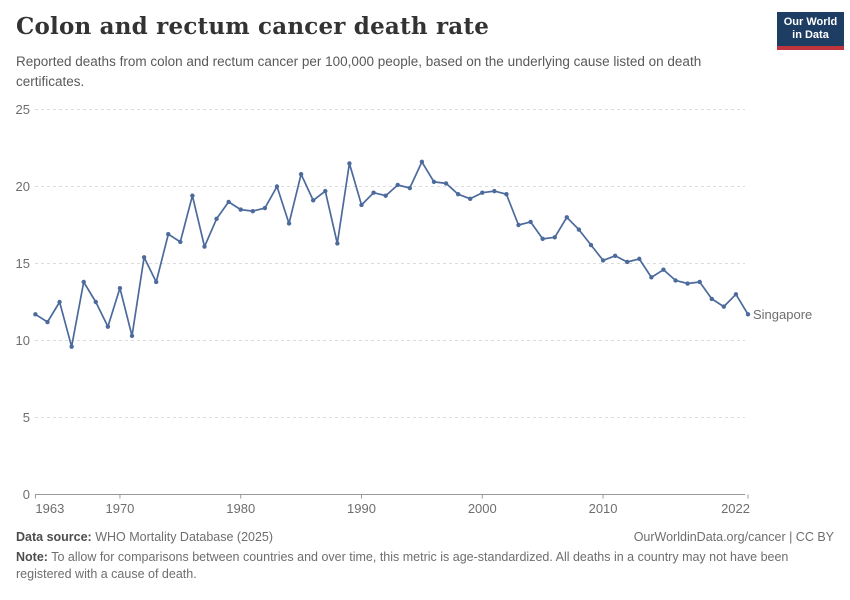 This screenshot has height=600, width=850. Describe the element at coordinates (253, 26) in the screenshot. I see `page-title: Colon and rectum cancer death rate` at that location.